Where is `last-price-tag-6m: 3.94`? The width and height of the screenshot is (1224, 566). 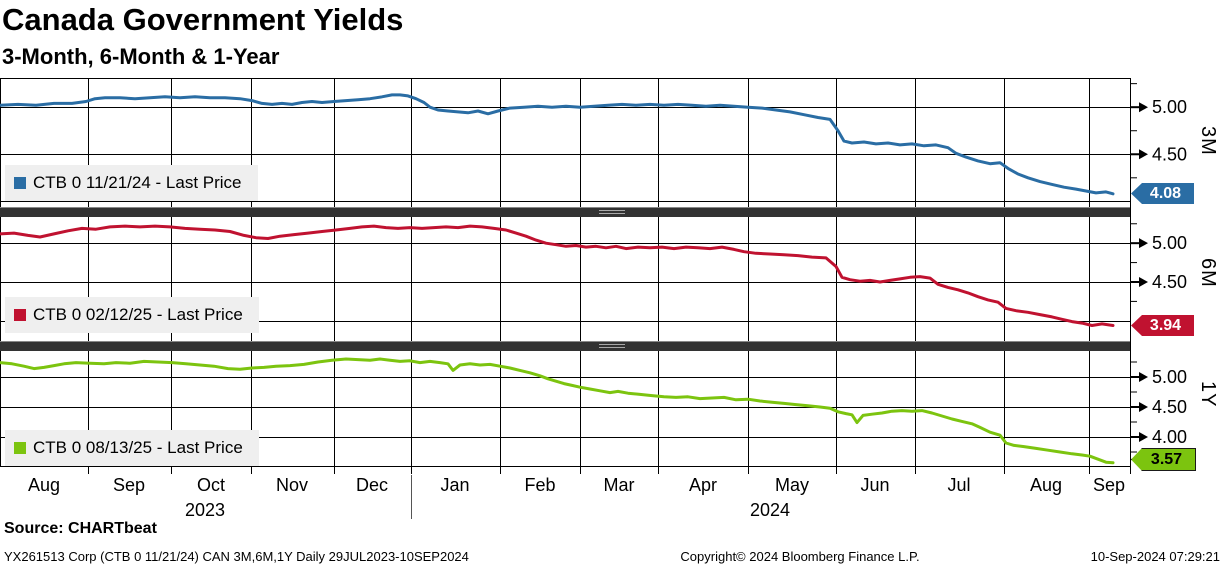
last-price-tag-6m: 3.94 is located at coordinates (1162, 325).